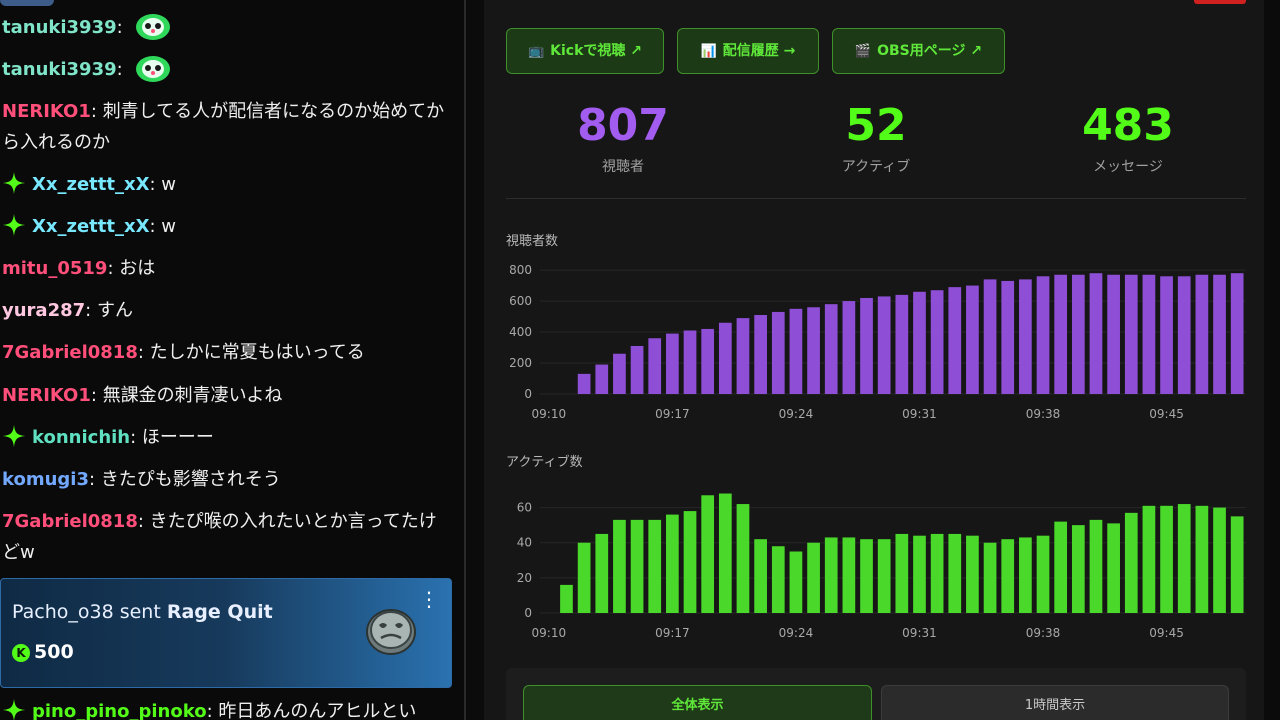 The image size is (1280, 720). Describe the element at coordinates (44, 310) in the screenshot. I see `chat-username: yura287` at that location.